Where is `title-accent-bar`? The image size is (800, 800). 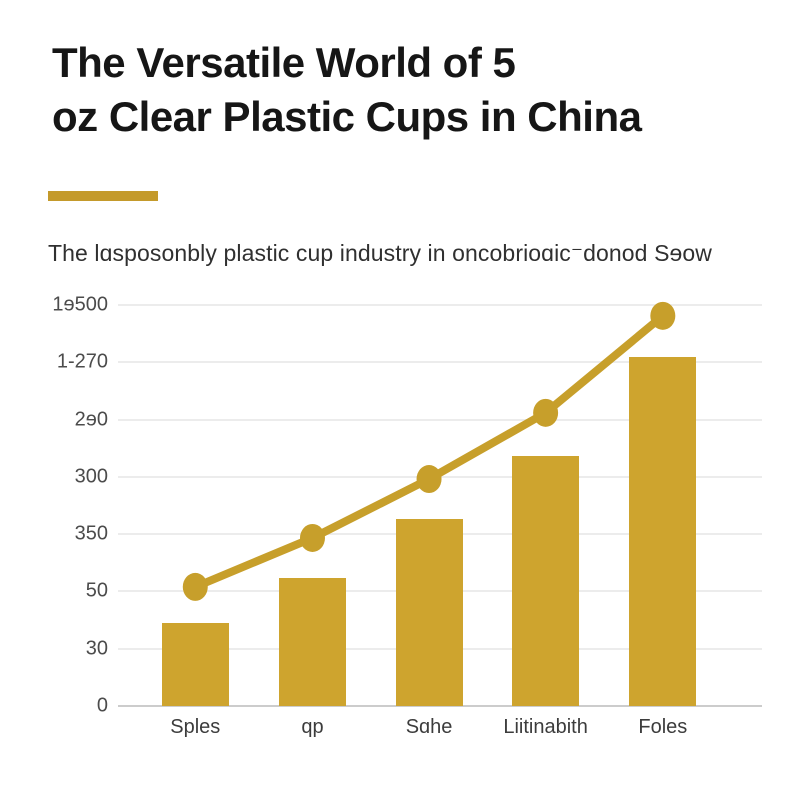
title-accent-bar is located at coordinates (103, 196).